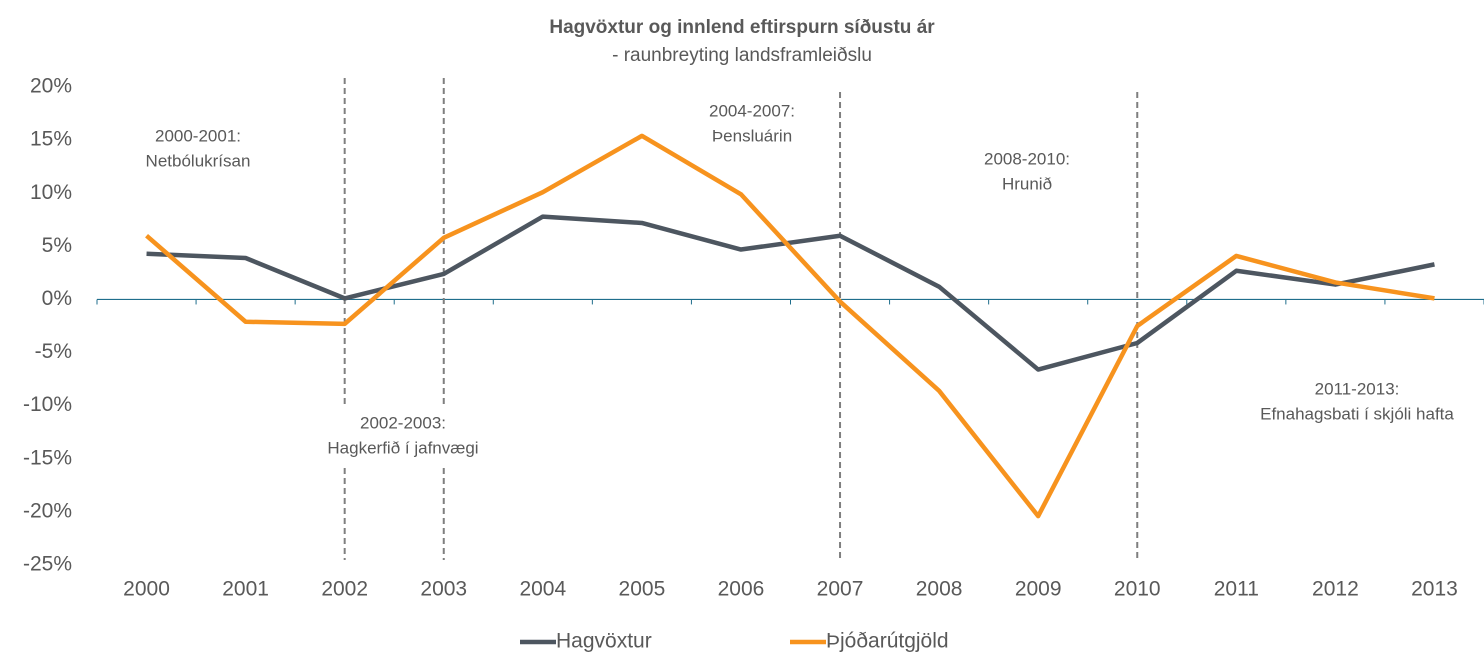 This screenshot has height=657, width=1484. Describe the element at coordinates (542, 589) in the screenshot. I see `x-tick-label: 2004` at that location.